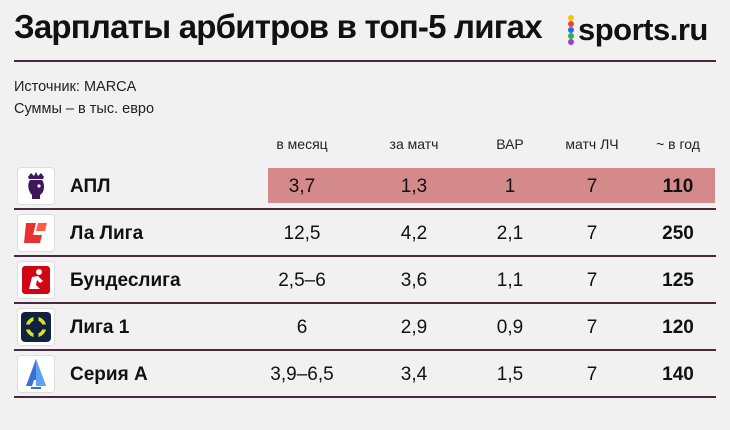 This screenshot has height=430, width=730. What do you see at coordinates (414, 327) in the screenshot?
I see `cell-per-match: 2,9` at bounding box center [414, 327].